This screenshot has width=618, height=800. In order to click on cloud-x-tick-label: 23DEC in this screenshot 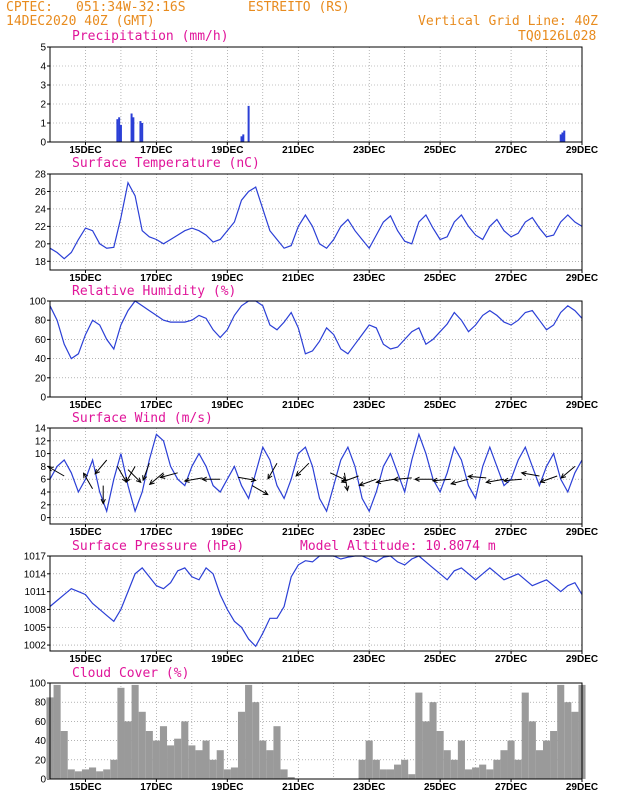, I will do `click(369, 787)`.